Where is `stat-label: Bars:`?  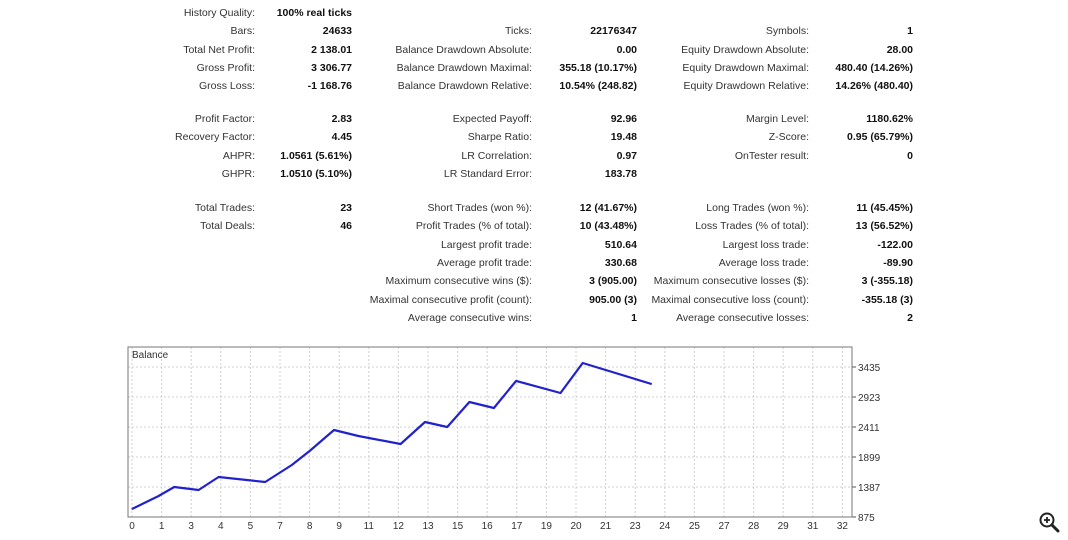 stat-label: Bars: is located at coordinates (242, 31).